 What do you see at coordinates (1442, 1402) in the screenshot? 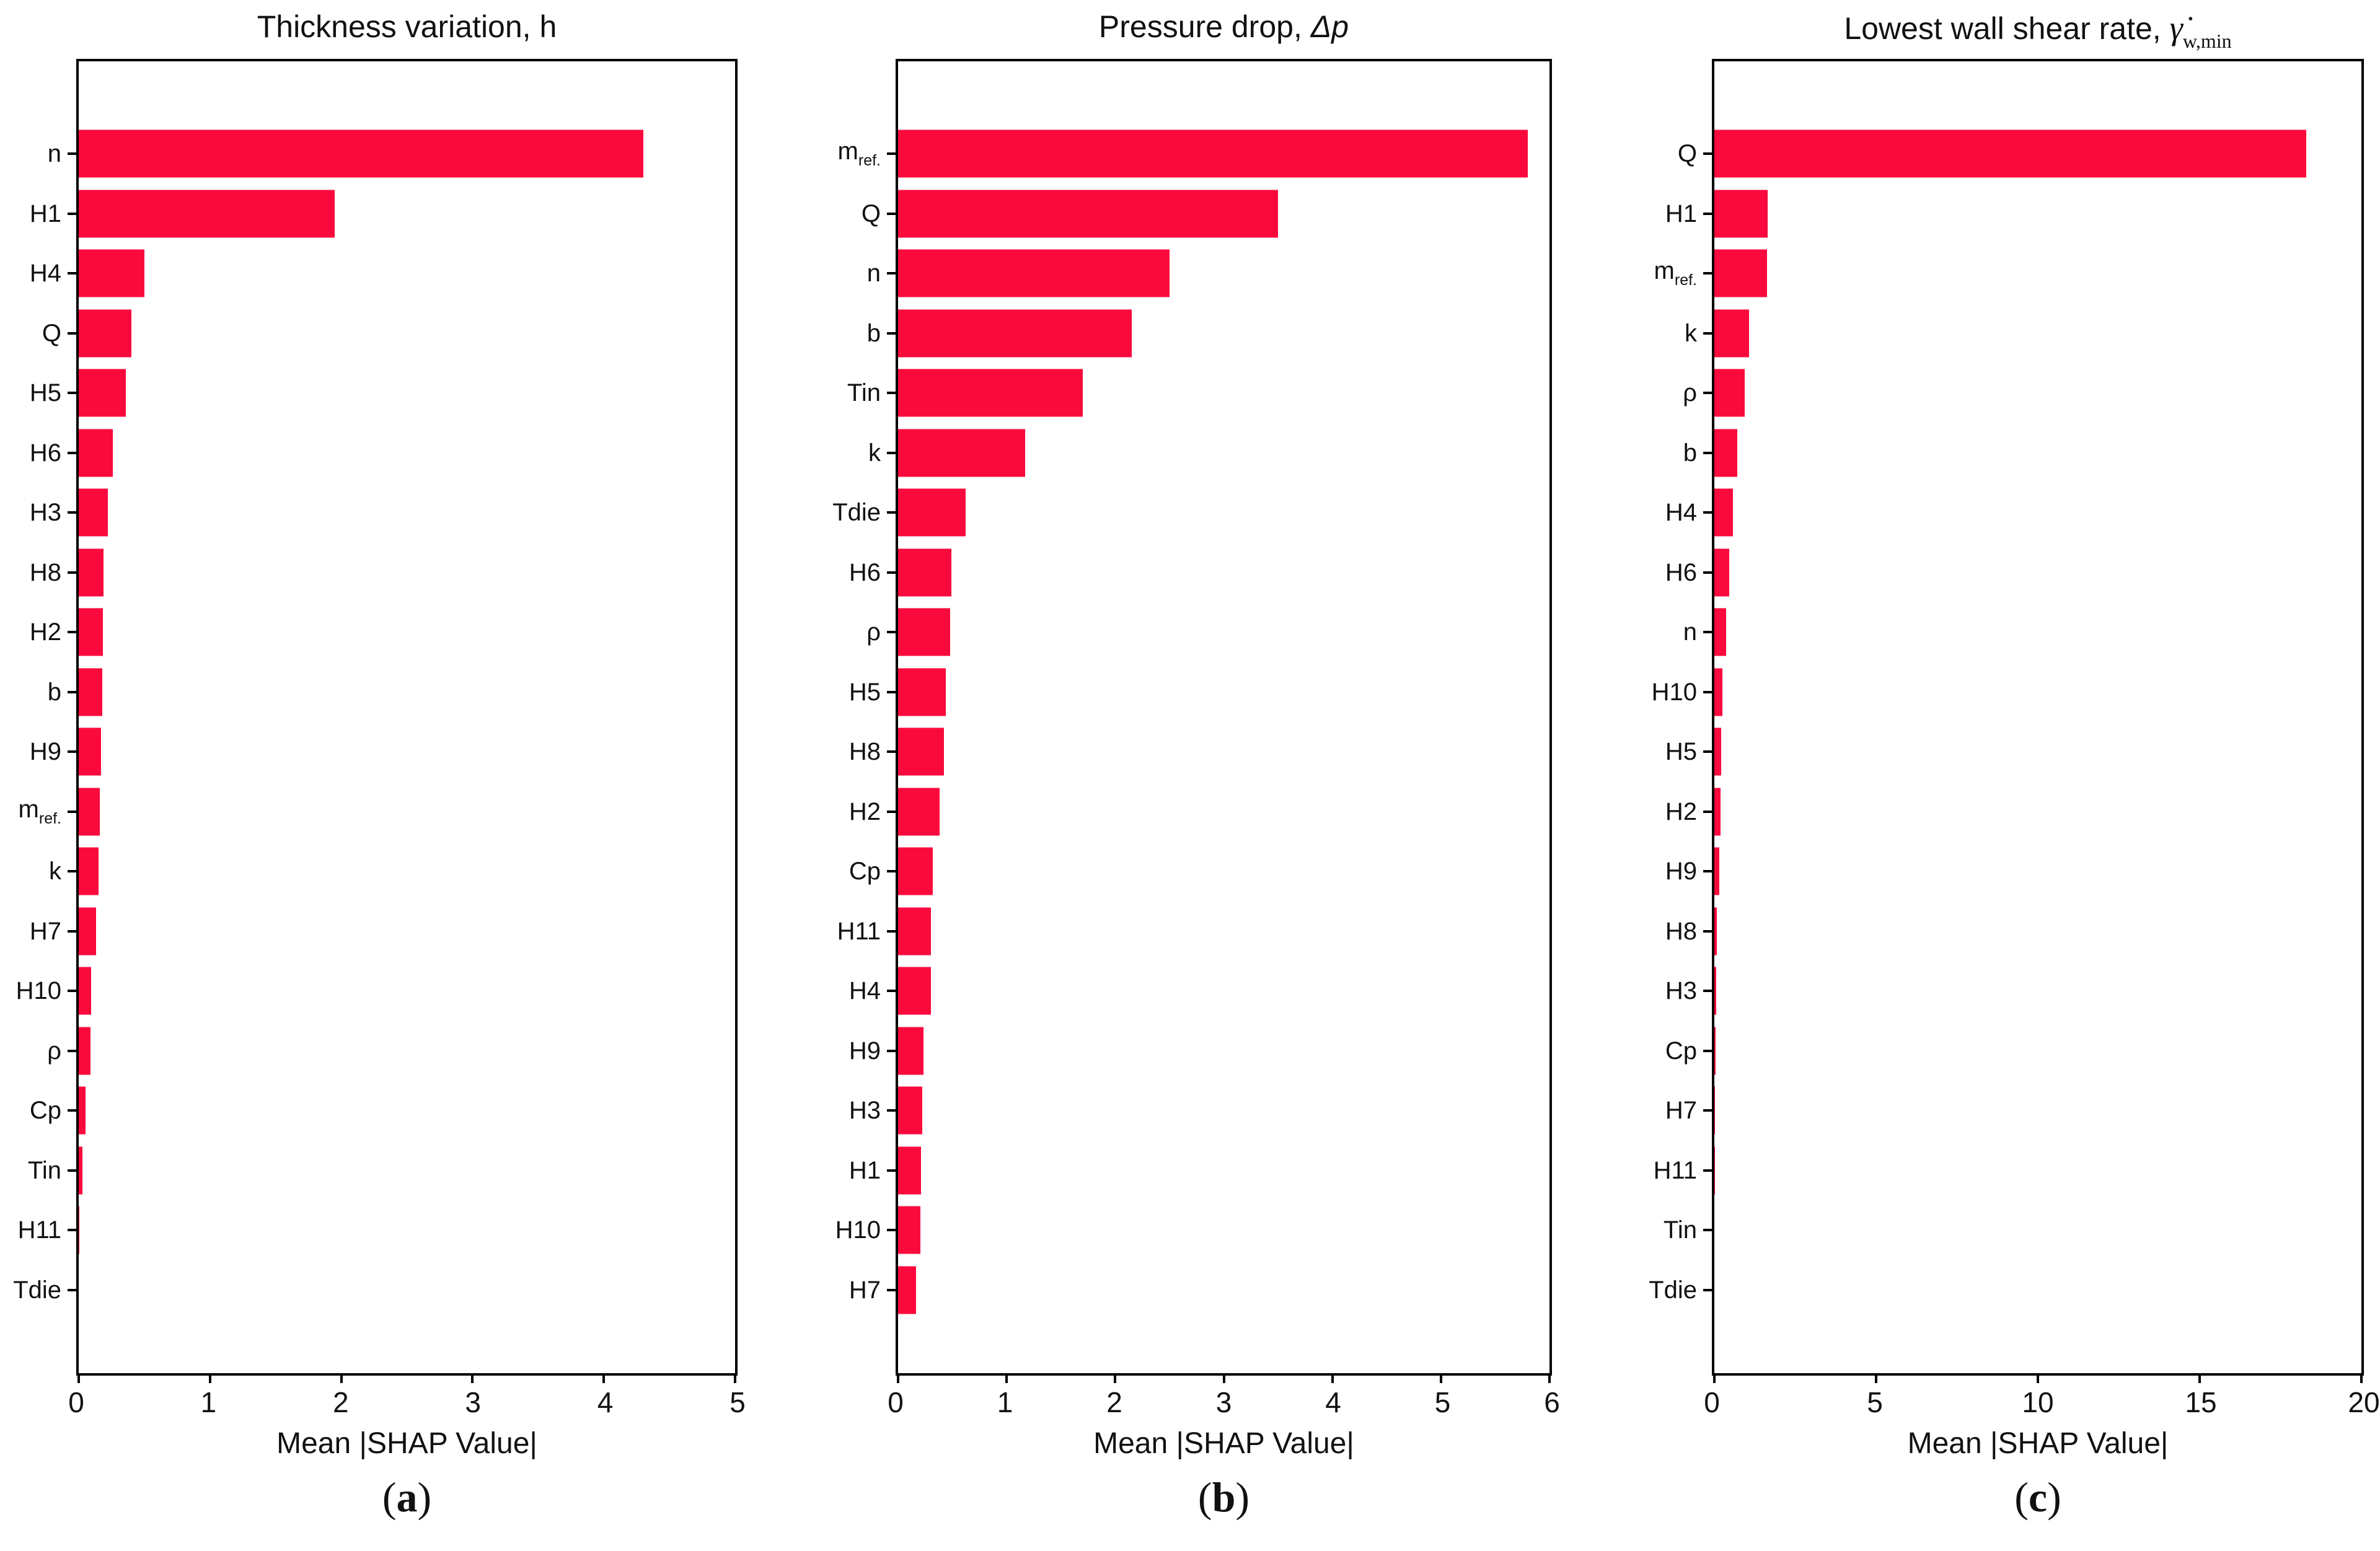
I see `x-tick-label: 5` at bounding box center [1442, 1402].